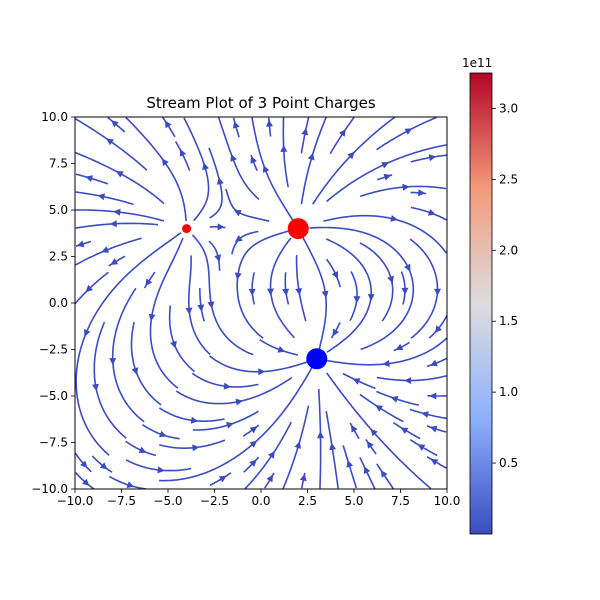 This screenshot has width=600, height=600. I want to click on colorbar-tick-label: 2.0, so click(508, 250).